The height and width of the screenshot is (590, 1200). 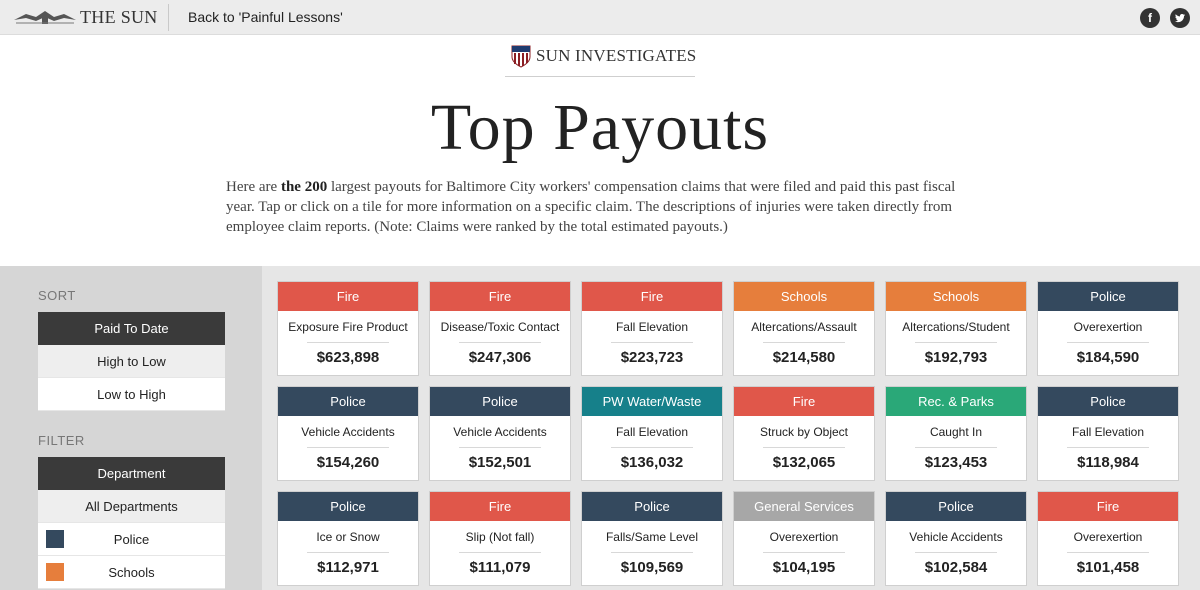 What do you see at coordinates (956, 328) in the screenshot?
I see `payout-tile: Schools Altercations/Student $192,793` at bounding box center [956, 328].